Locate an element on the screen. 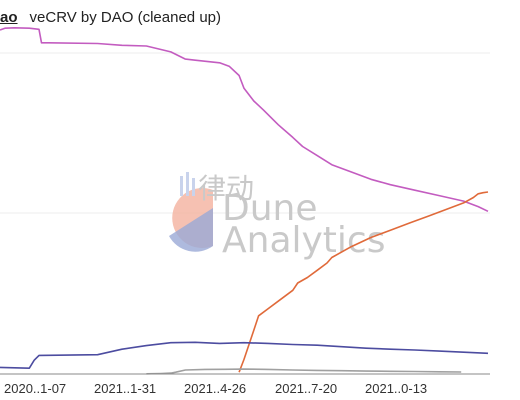 This screenshot has height=400, width=520. x-tick-label: 2021..0-13 is located at coordinates (396, 388).